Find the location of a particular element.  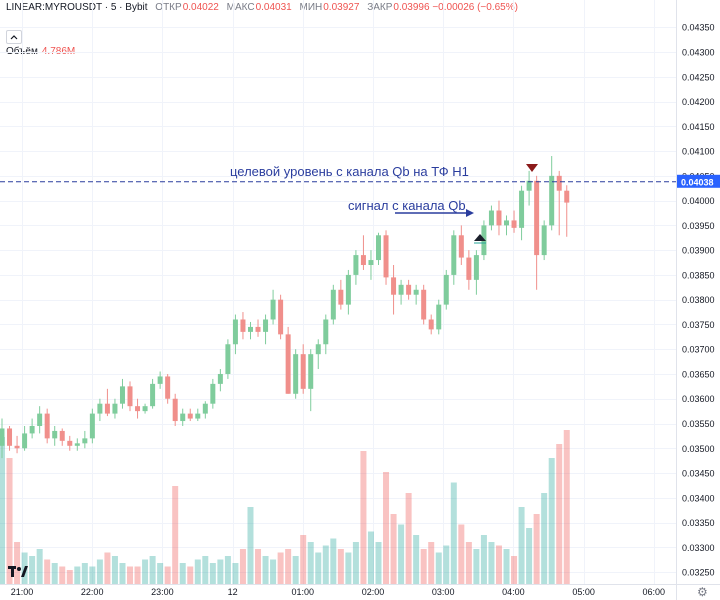

time-tick-label: 06:00 is located at coordinates (654, 592).